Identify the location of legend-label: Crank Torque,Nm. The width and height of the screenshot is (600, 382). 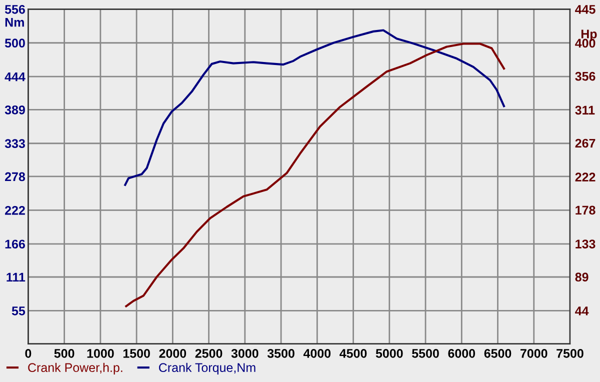
(207, 368).